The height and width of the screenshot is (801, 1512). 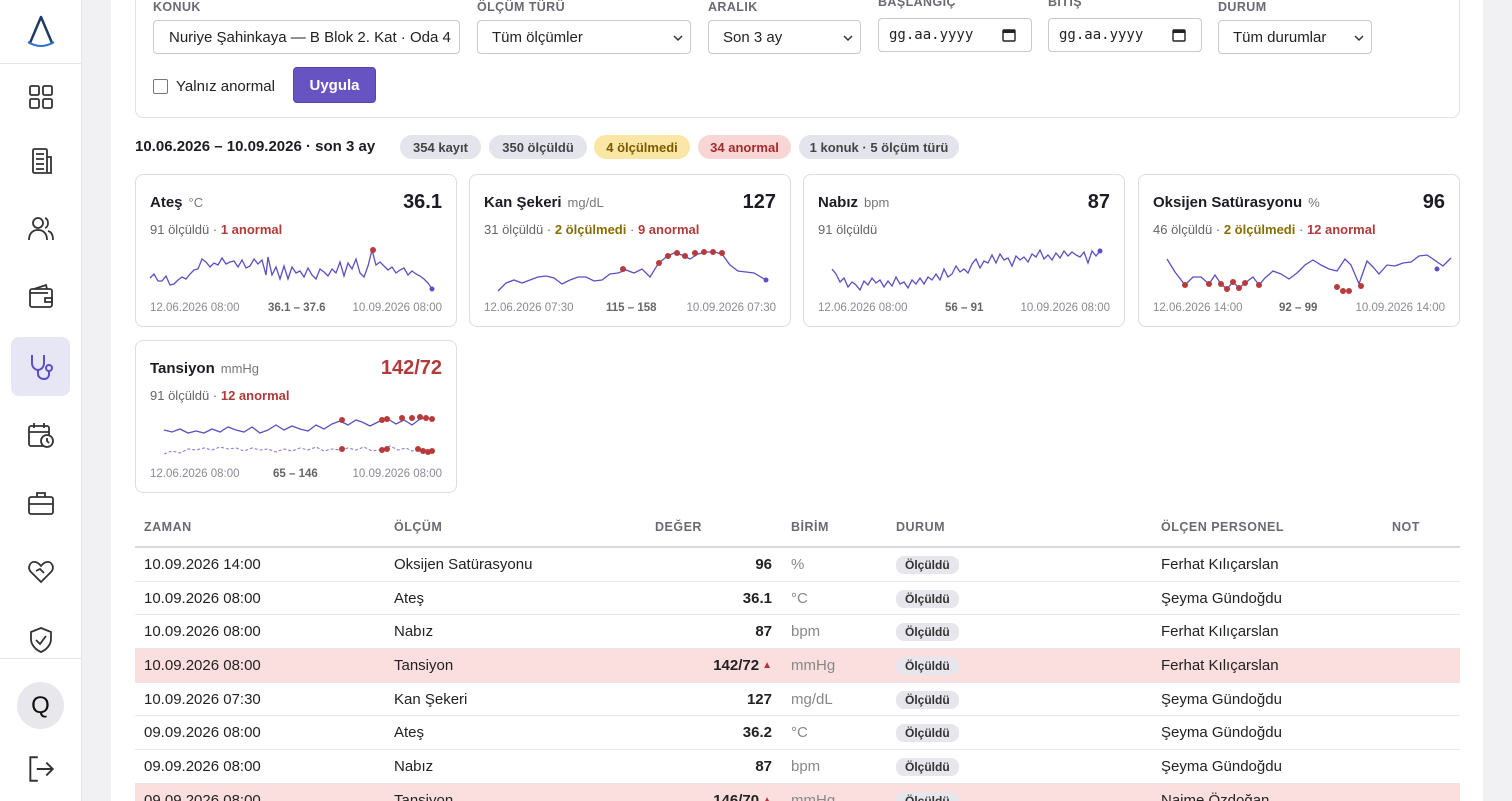 What do you see at coordinates (763, 564) in the screenshot?
I see `cell-value: 96` at bounding box center [763, 564].